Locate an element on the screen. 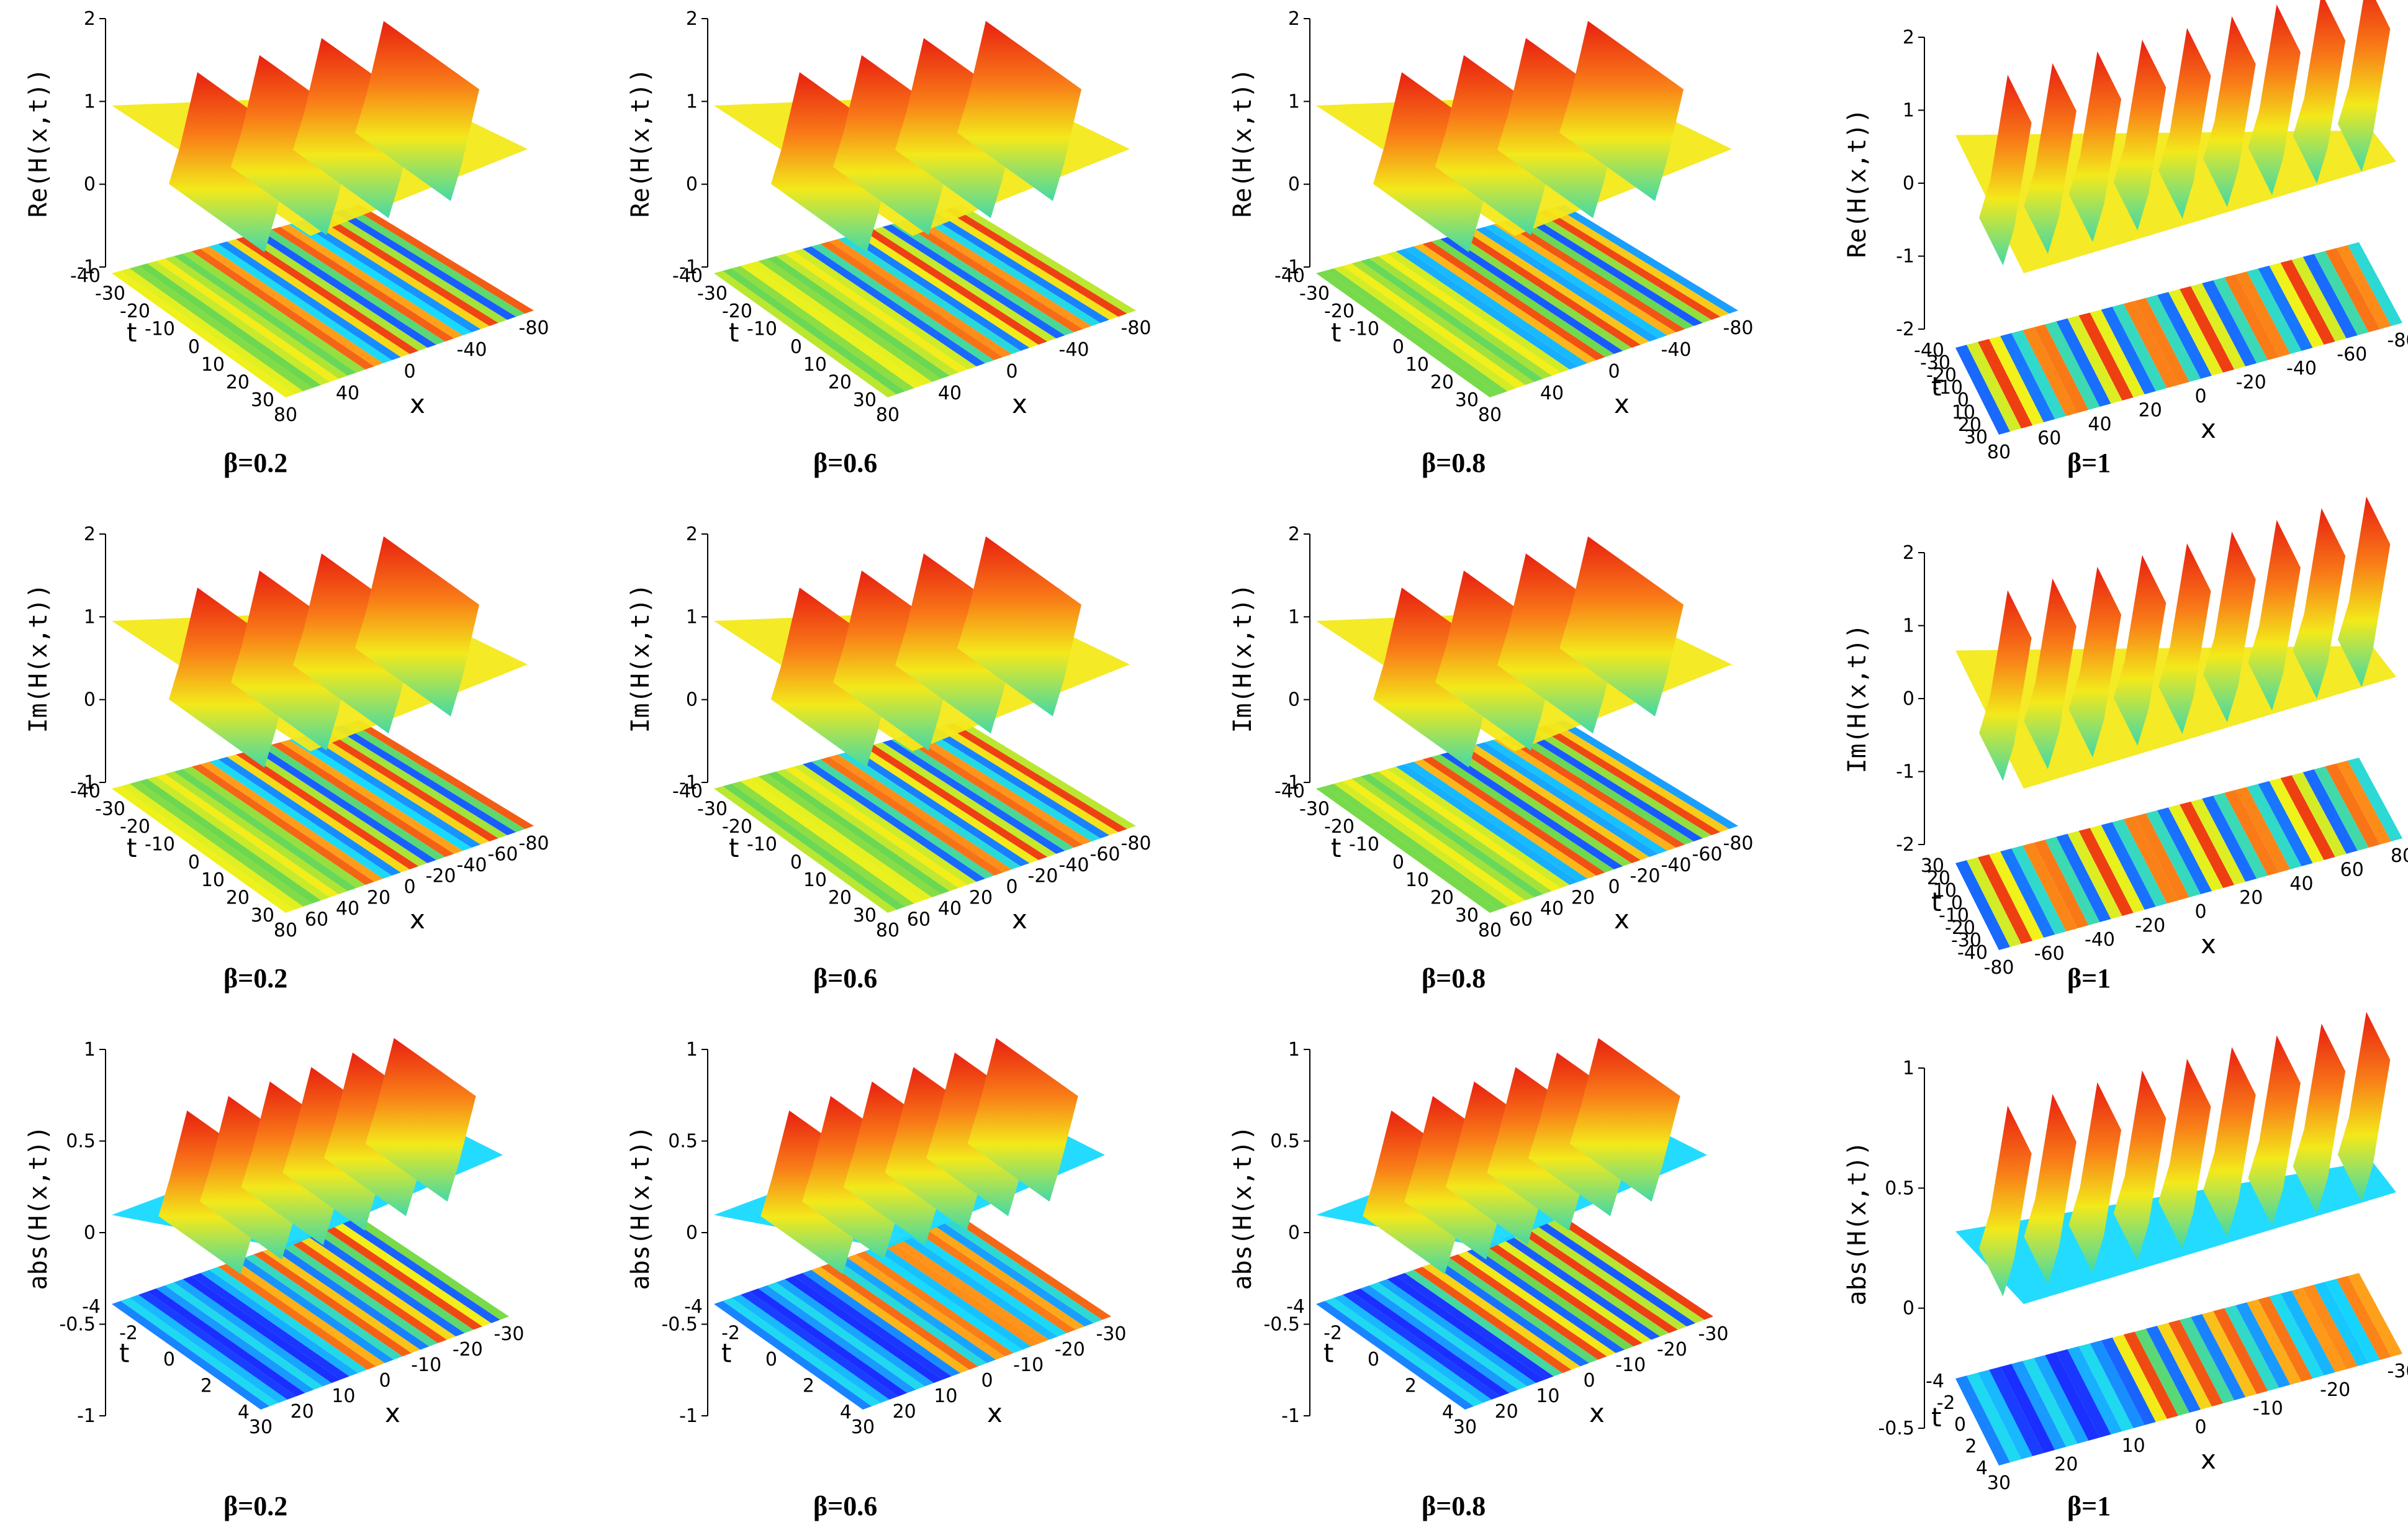 The height and width of the screenshot is (1540, 2408). base-plane-re-0.2 is located at coordinates (323, 301).